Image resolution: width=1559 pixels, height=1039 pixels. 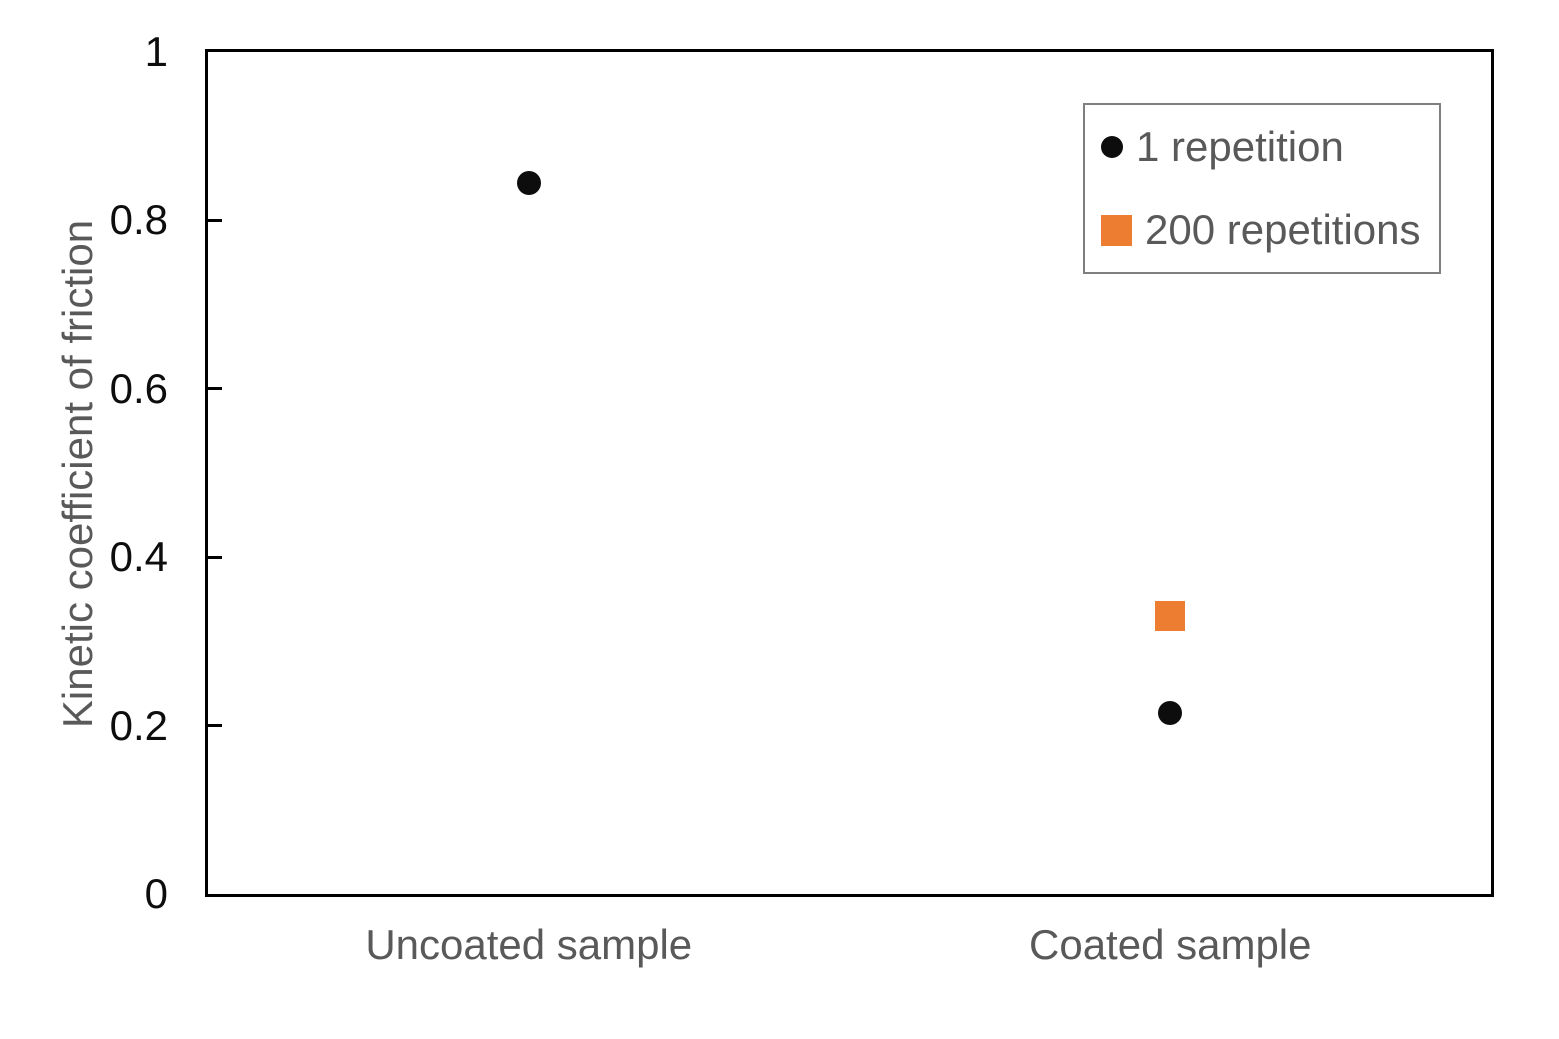 What do you see at coordinates (138, 220) in the screenshot?
I see `y-tick-label: 0.8` at bounding box center [138, 220].